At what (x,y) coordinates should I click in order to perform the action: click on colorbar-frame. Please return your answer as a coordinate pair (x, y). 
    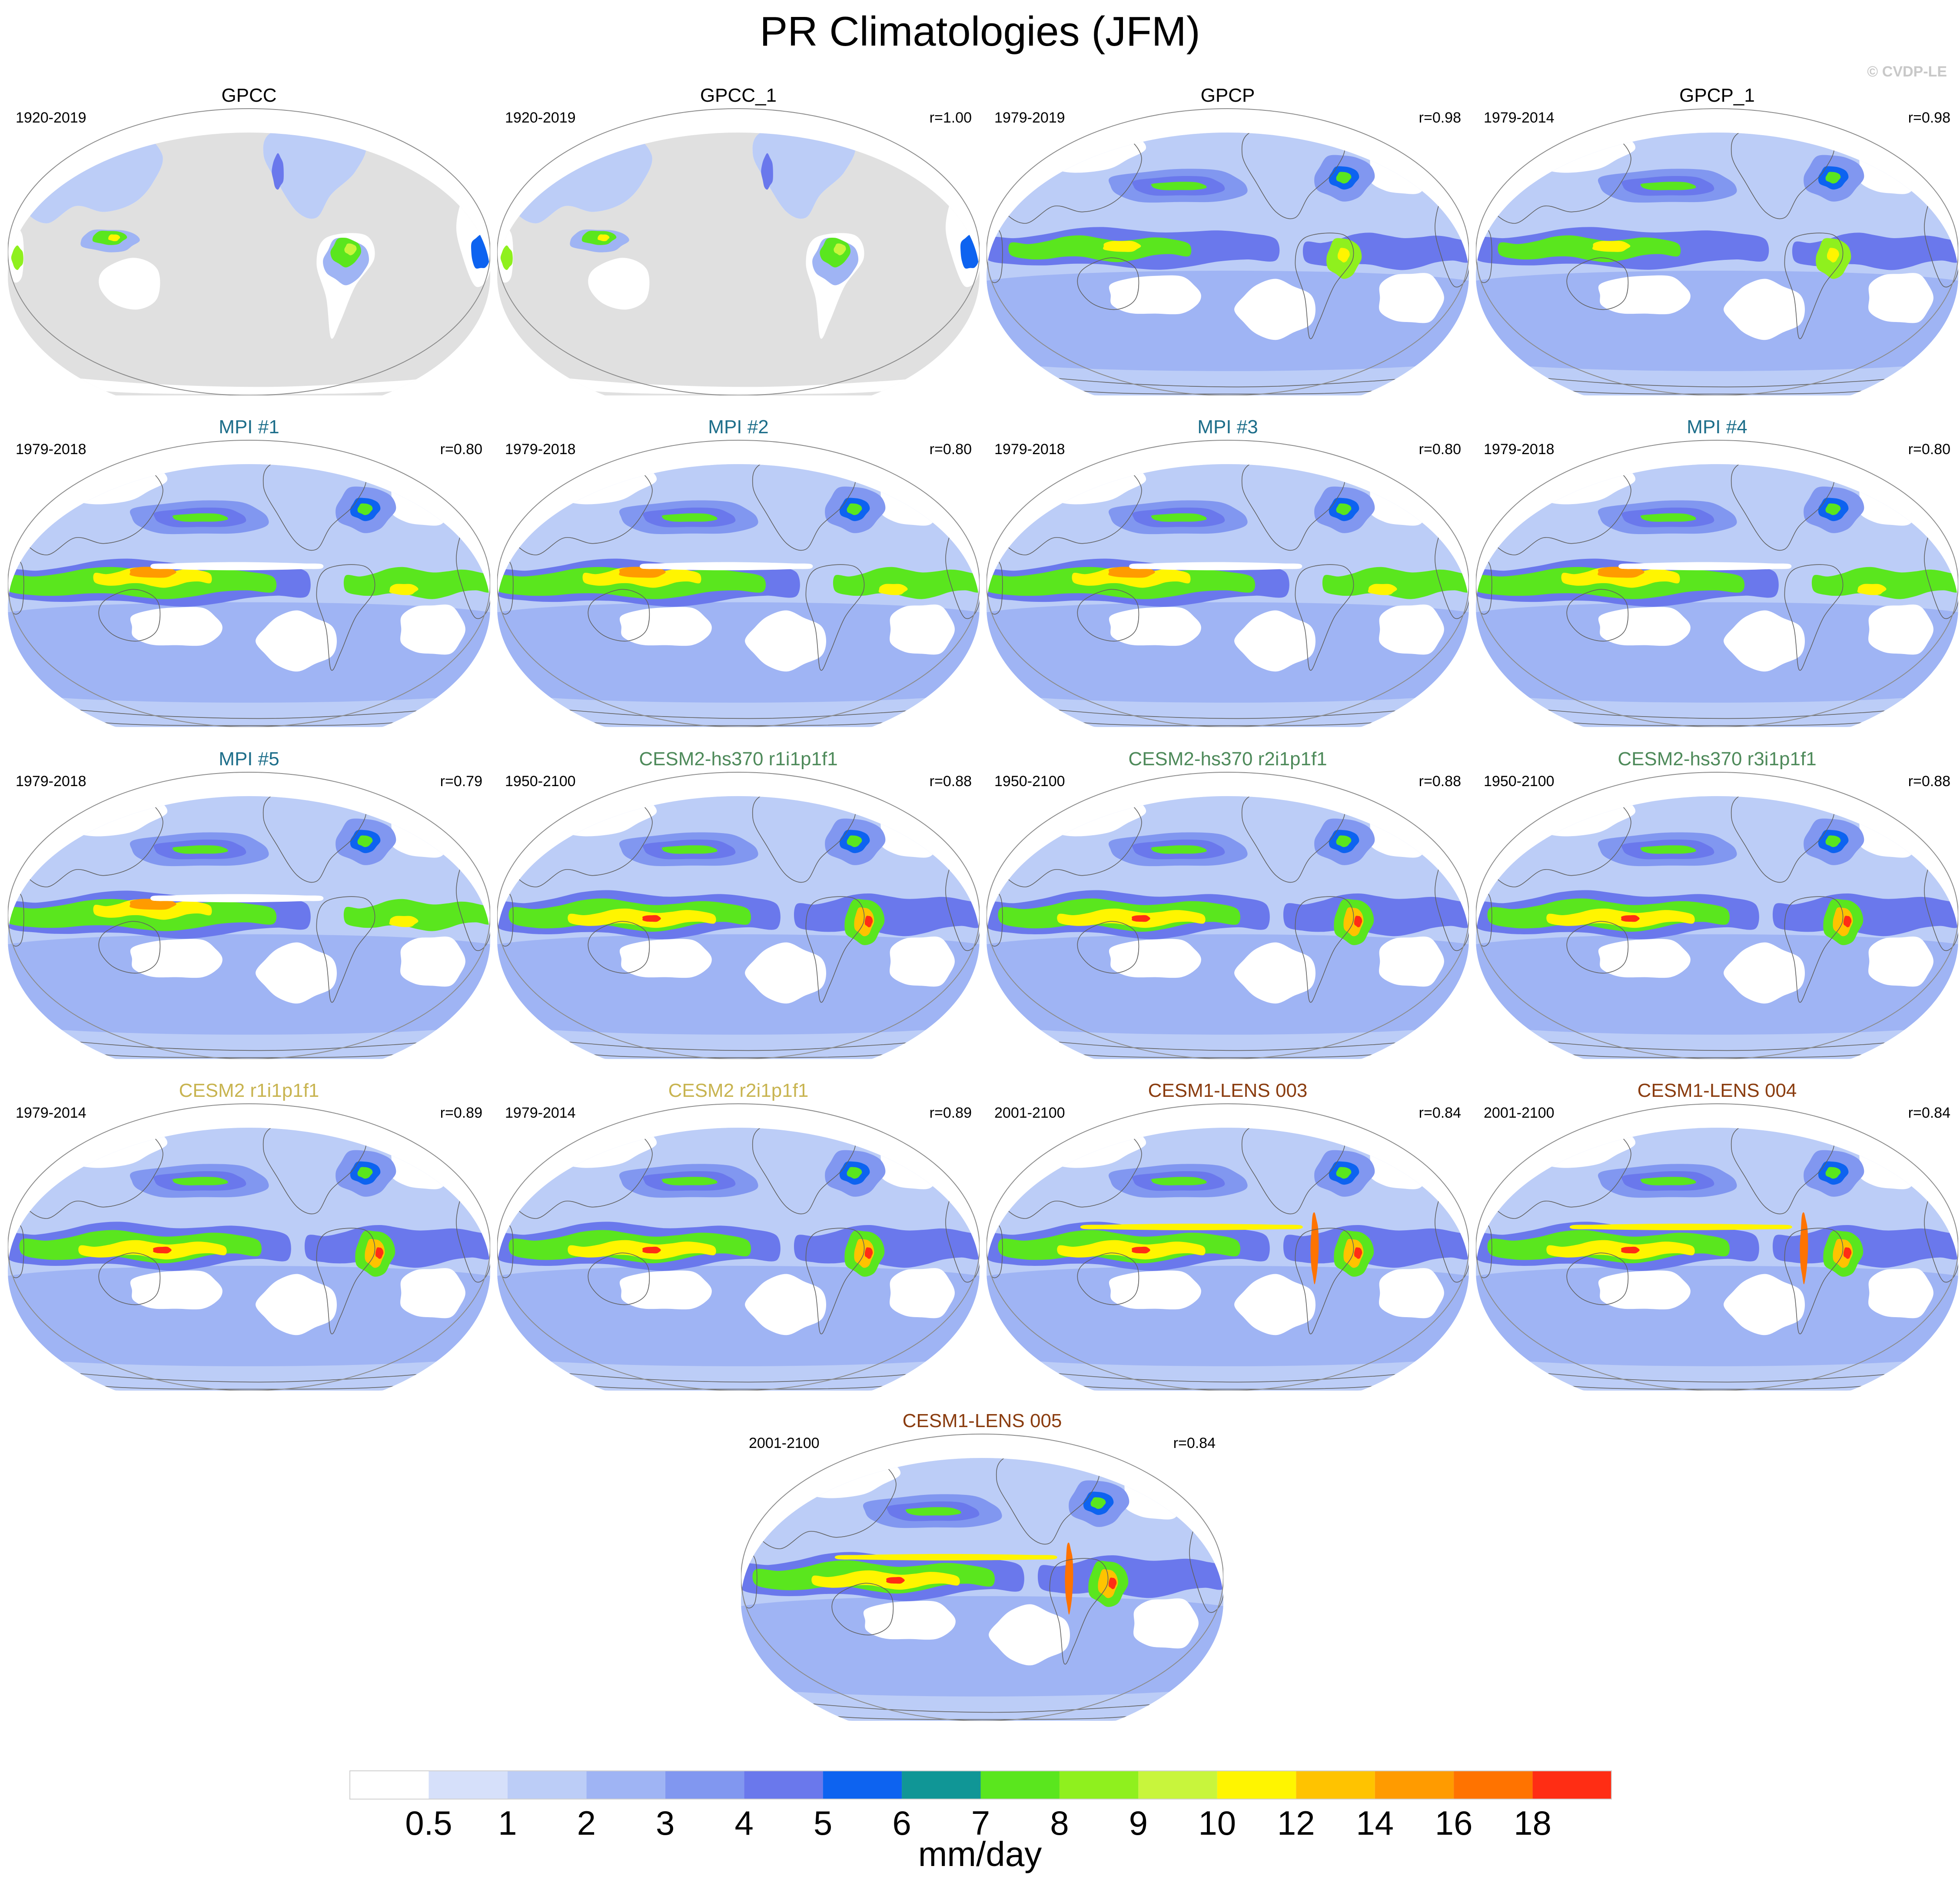
    Looking at the image, I should click on (980, 1785).